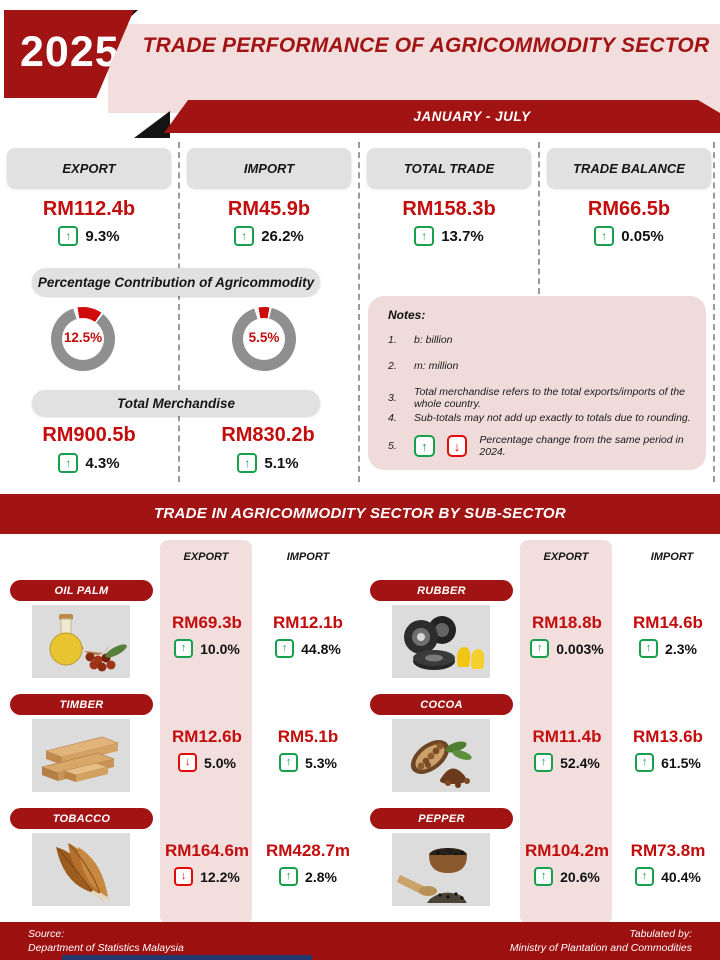 Image resolution: width=720 pixels, height=960 pixels. I want to click on change-pct: 5.0%, so click(220, 762).